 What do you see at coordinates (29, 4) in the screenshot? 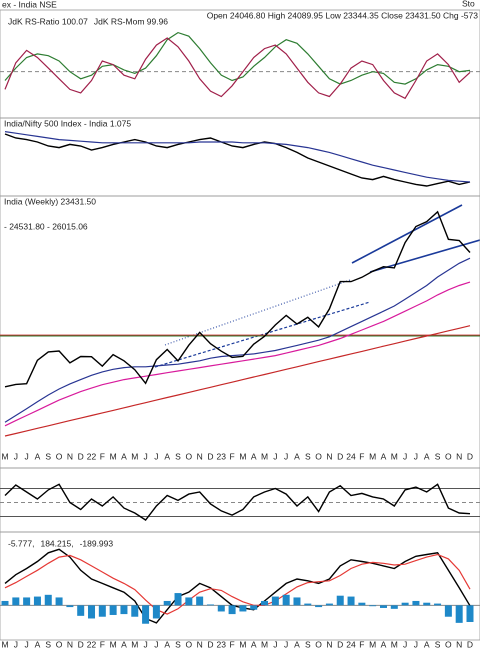
I see `chart-title: ex - India NSE` at bounding box center [29, 4].